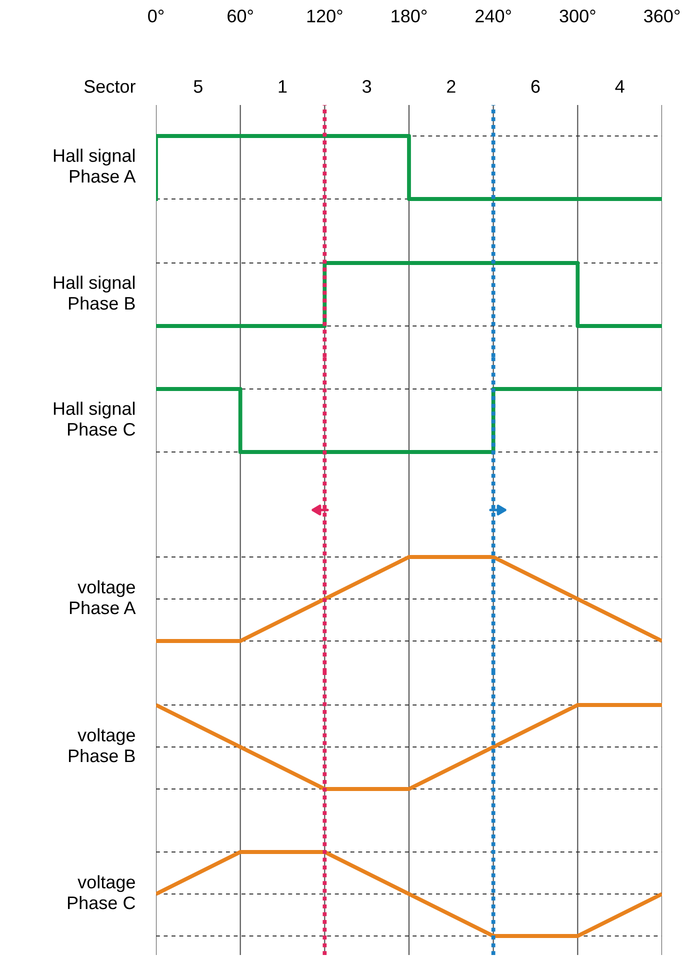 The width and height of the screenshot is (690, 959). Describe the element at coordinates (662, 16) in the screenshot. I see `x-tick-label: 360°` at that location.